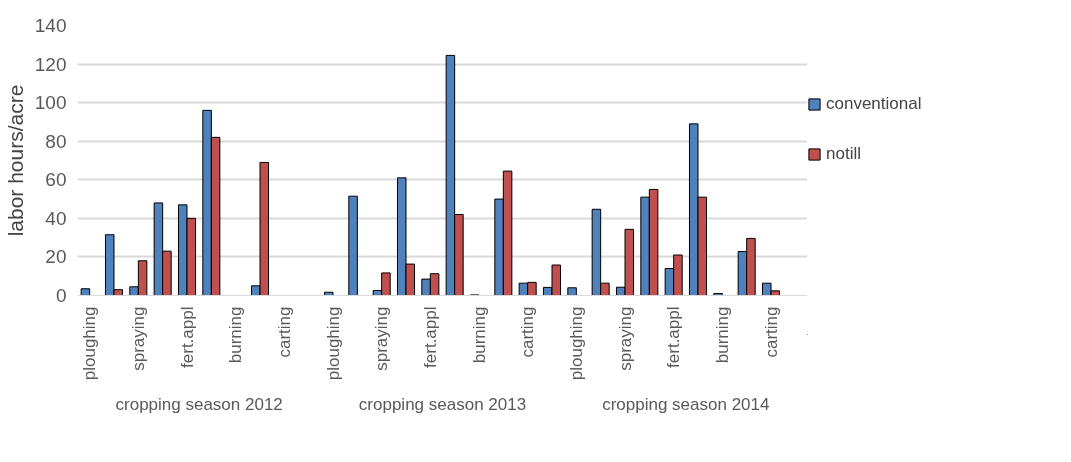 This screenshot has height=462, width=1071. I want to click on y-tick-label: 100, so click(50, 103).